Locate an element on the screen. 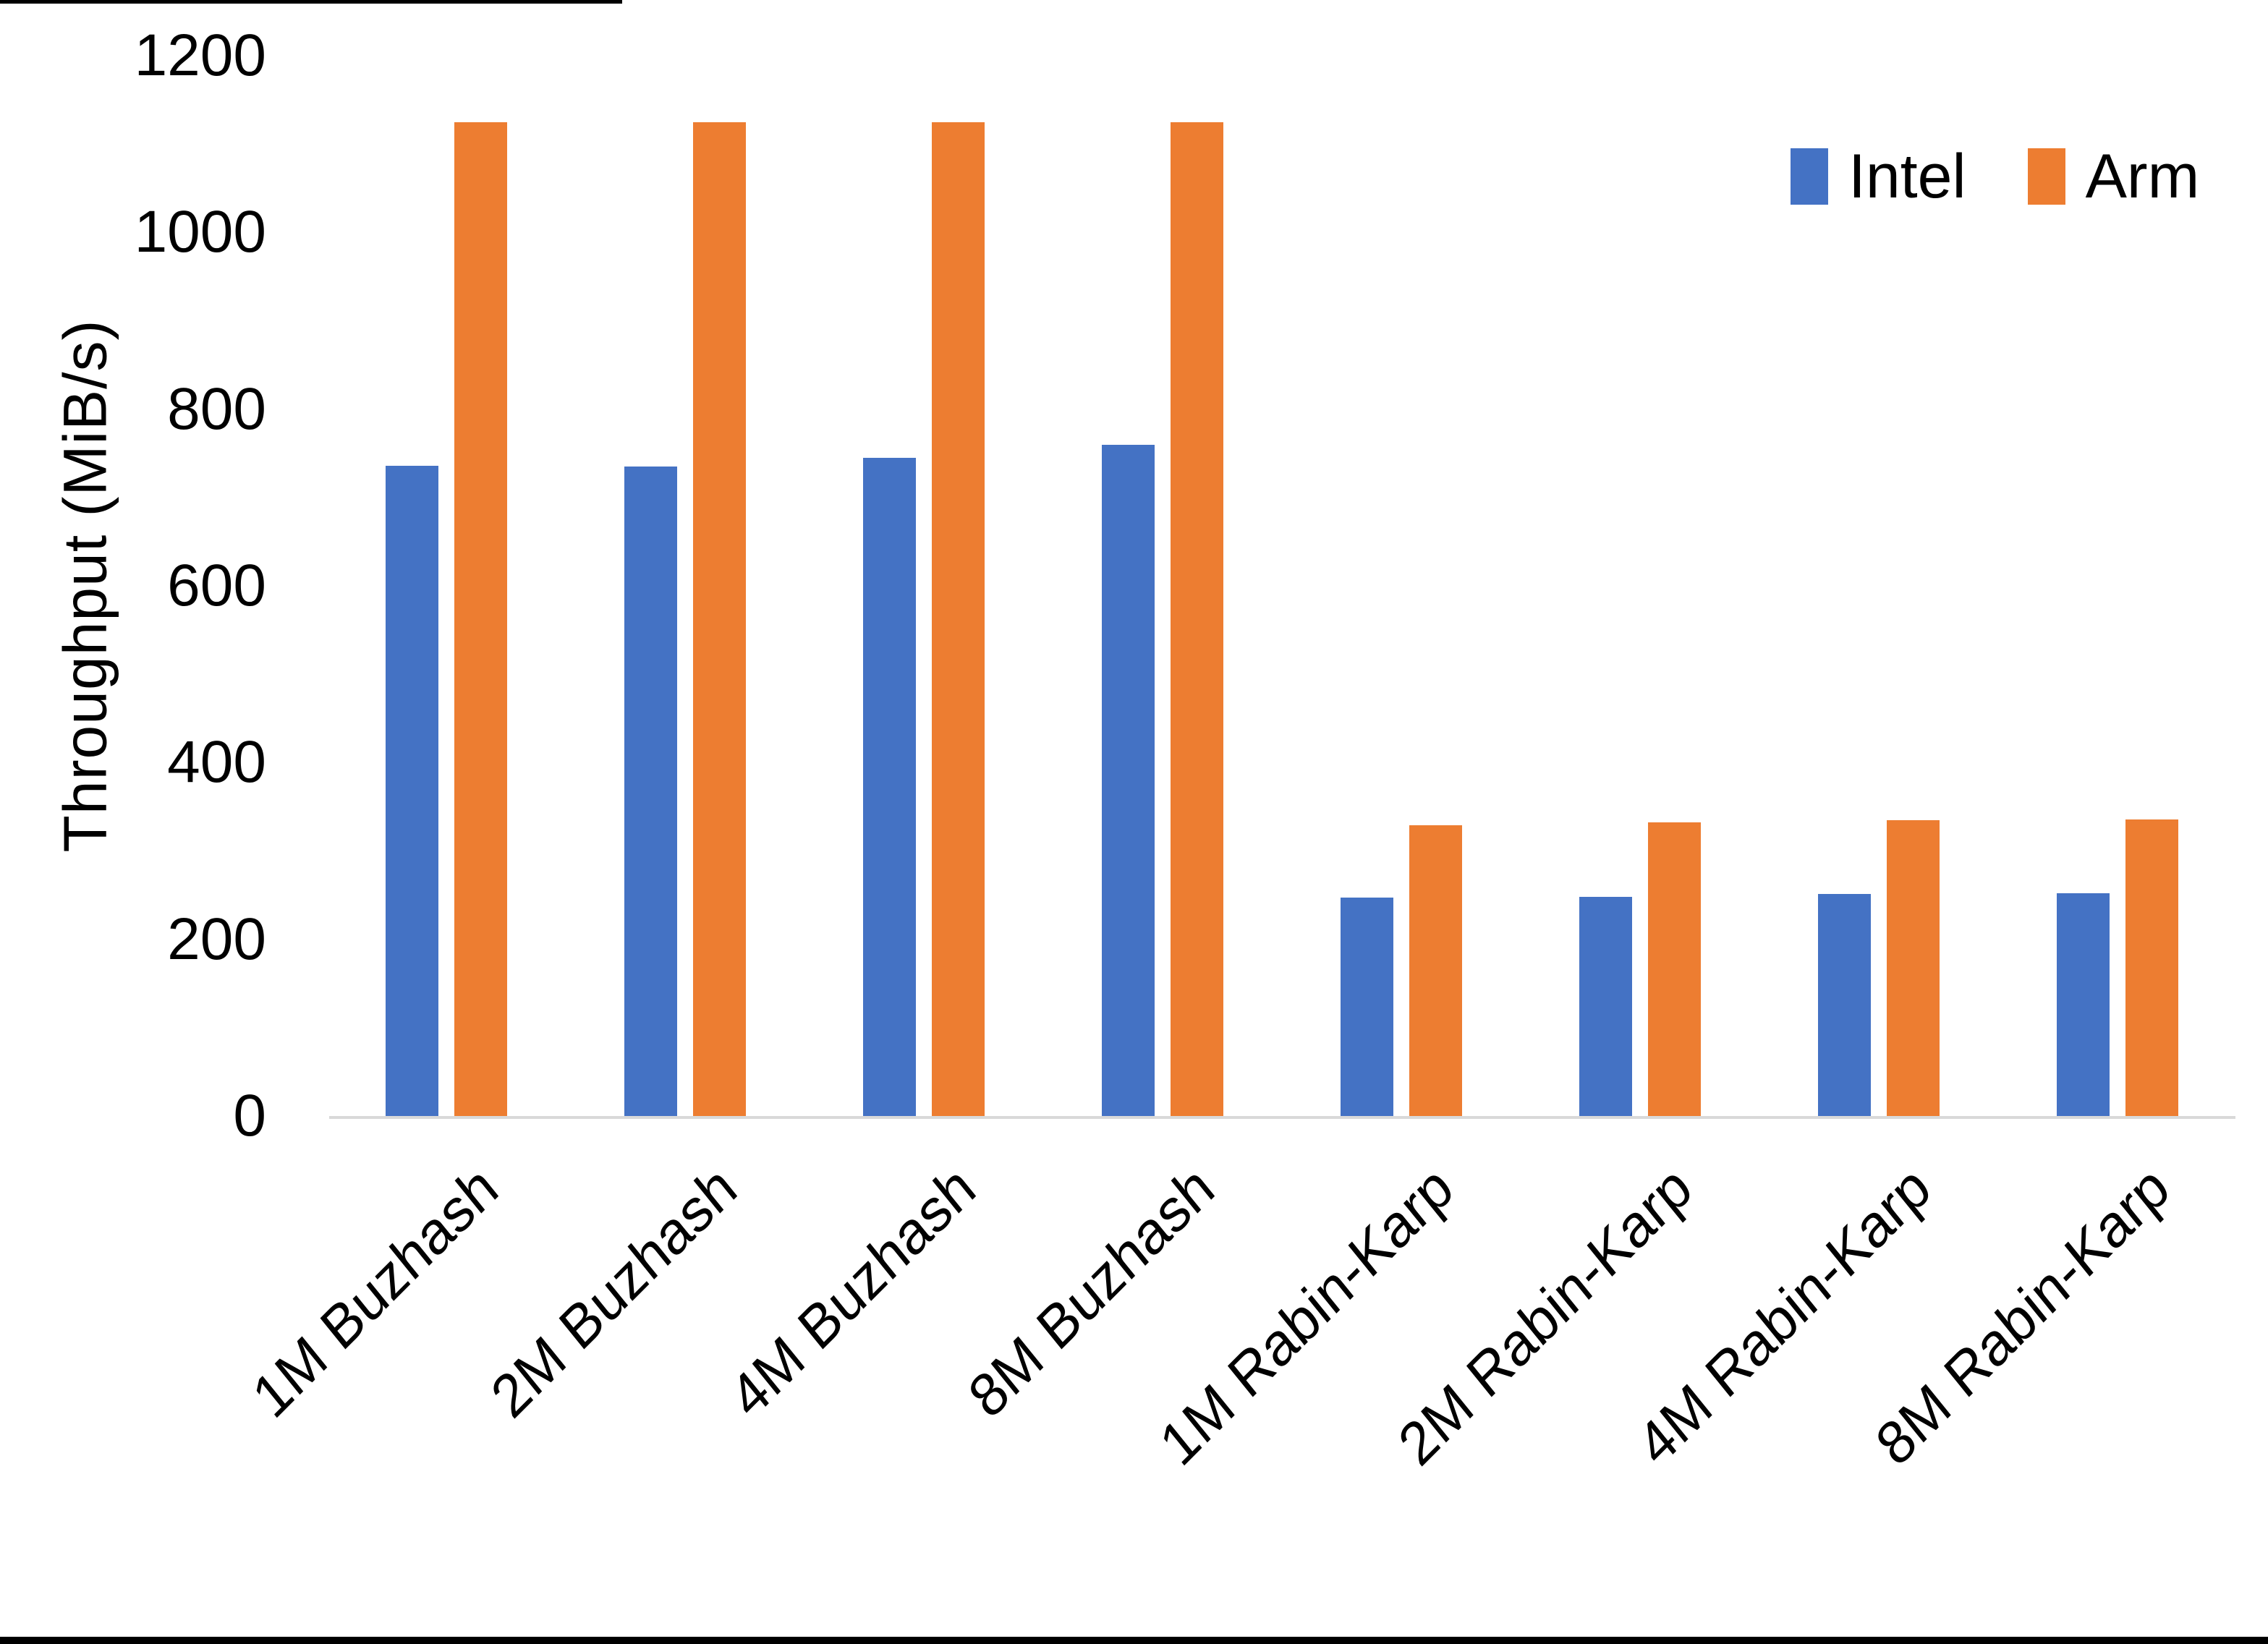  legend-swatch-arm-icon is located at coordinates (2046, 176).